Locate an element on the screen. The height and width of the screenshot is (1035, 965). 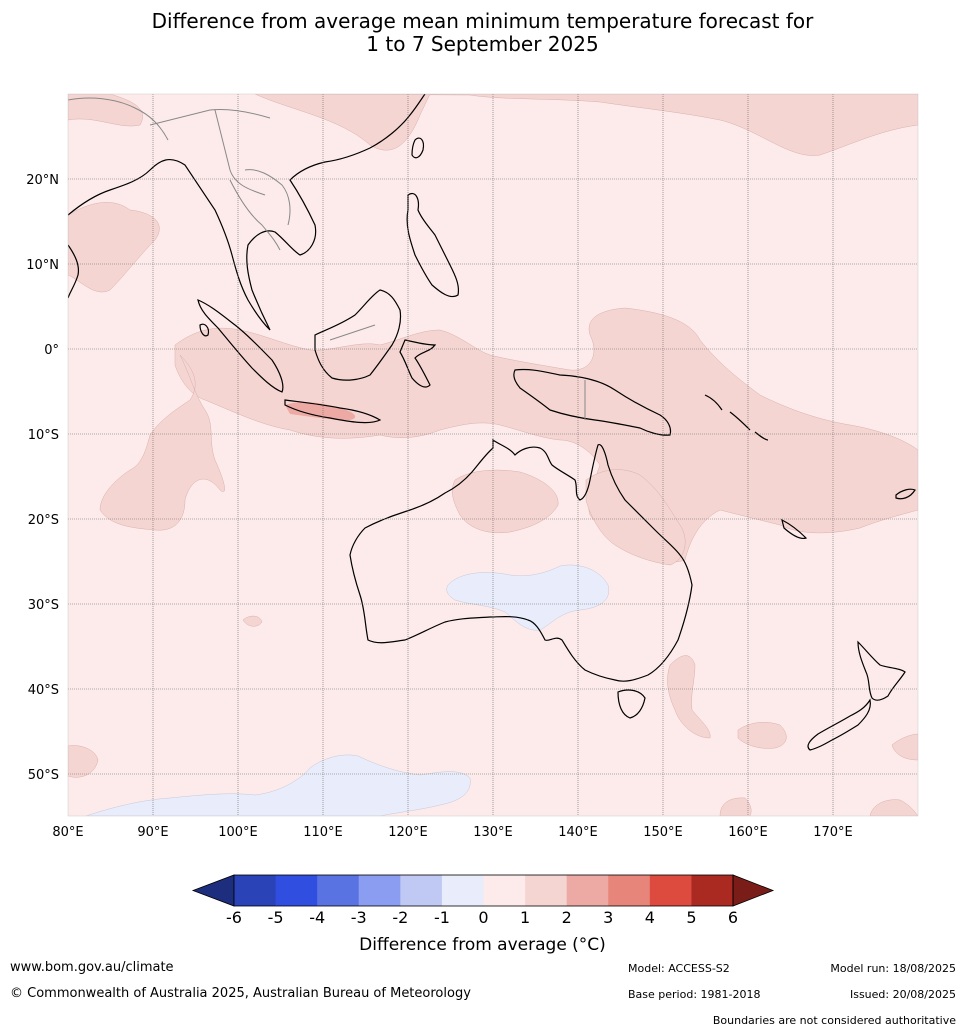
border-mainland-se-asia is located at coordinates (260, 210).